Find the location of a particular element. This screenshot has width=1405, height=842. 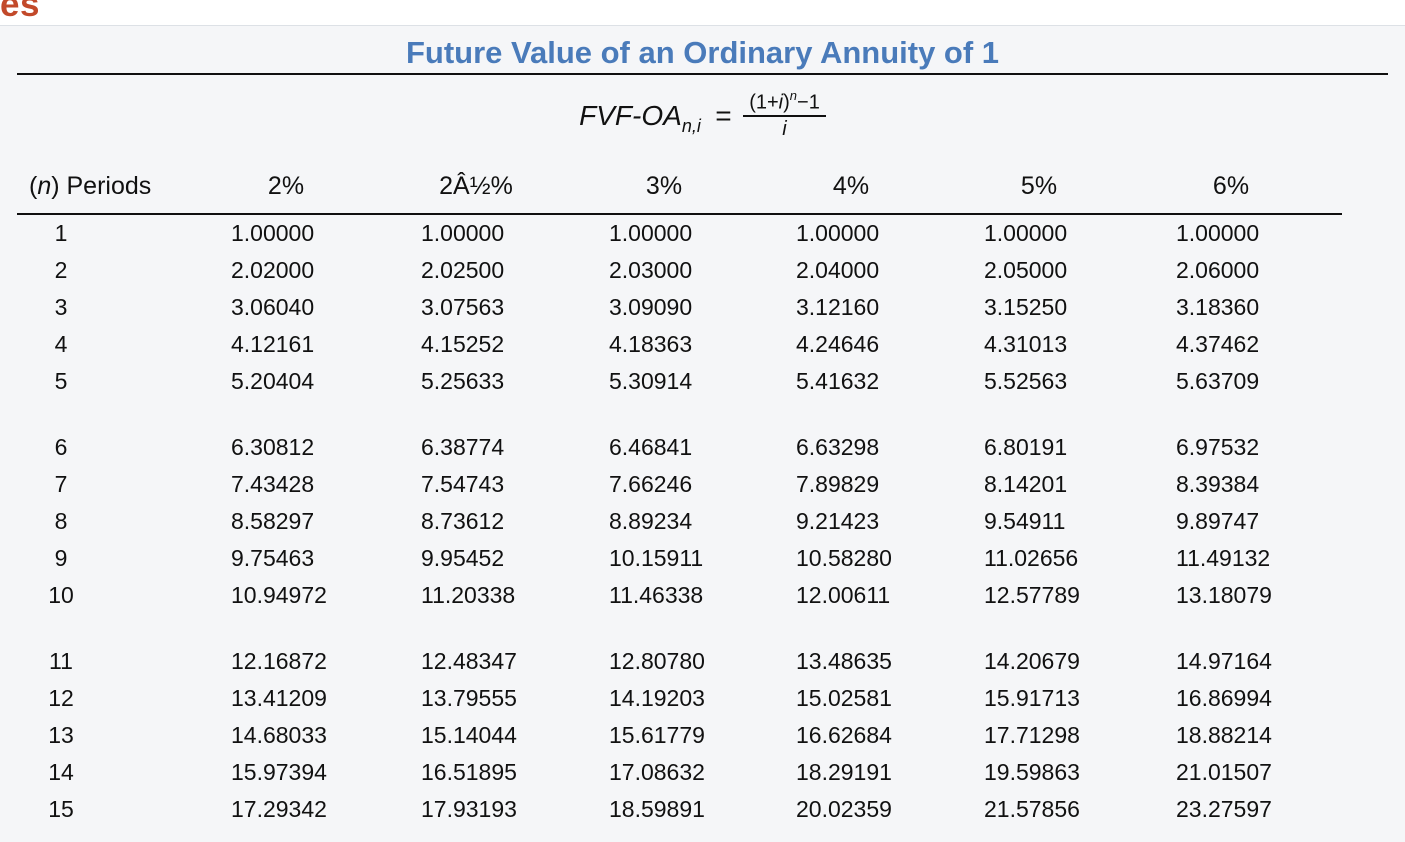

value-cell: 9.54911 is located at coordinates (1047, 521).